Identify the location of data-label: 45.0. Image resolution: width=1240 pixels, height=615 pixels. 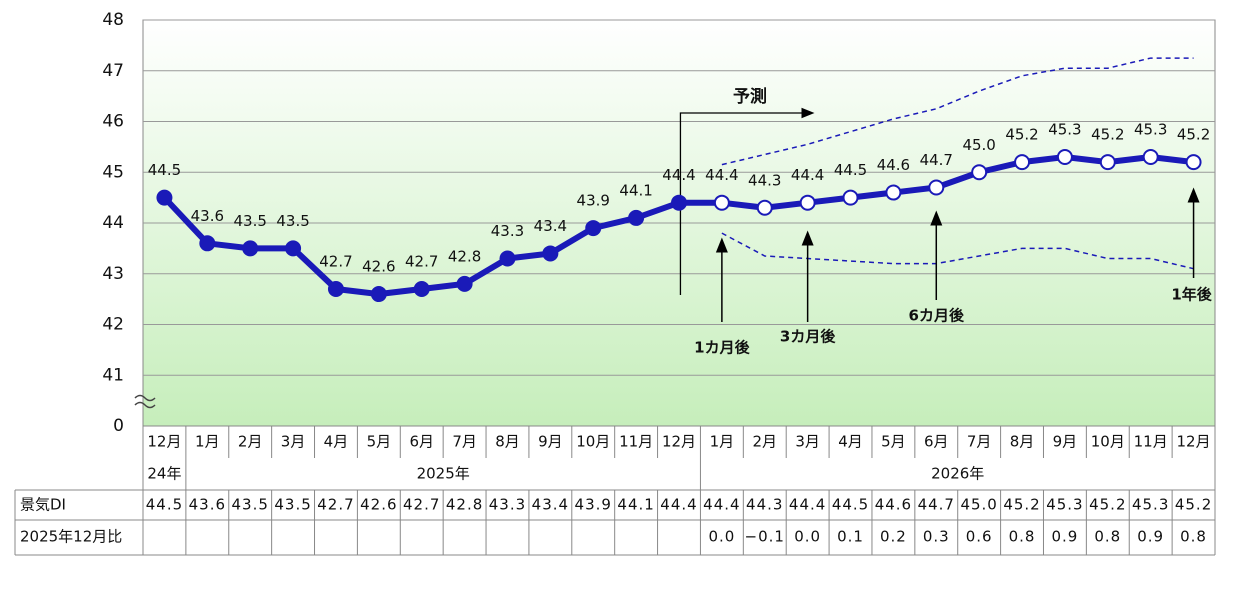
(978, 145).